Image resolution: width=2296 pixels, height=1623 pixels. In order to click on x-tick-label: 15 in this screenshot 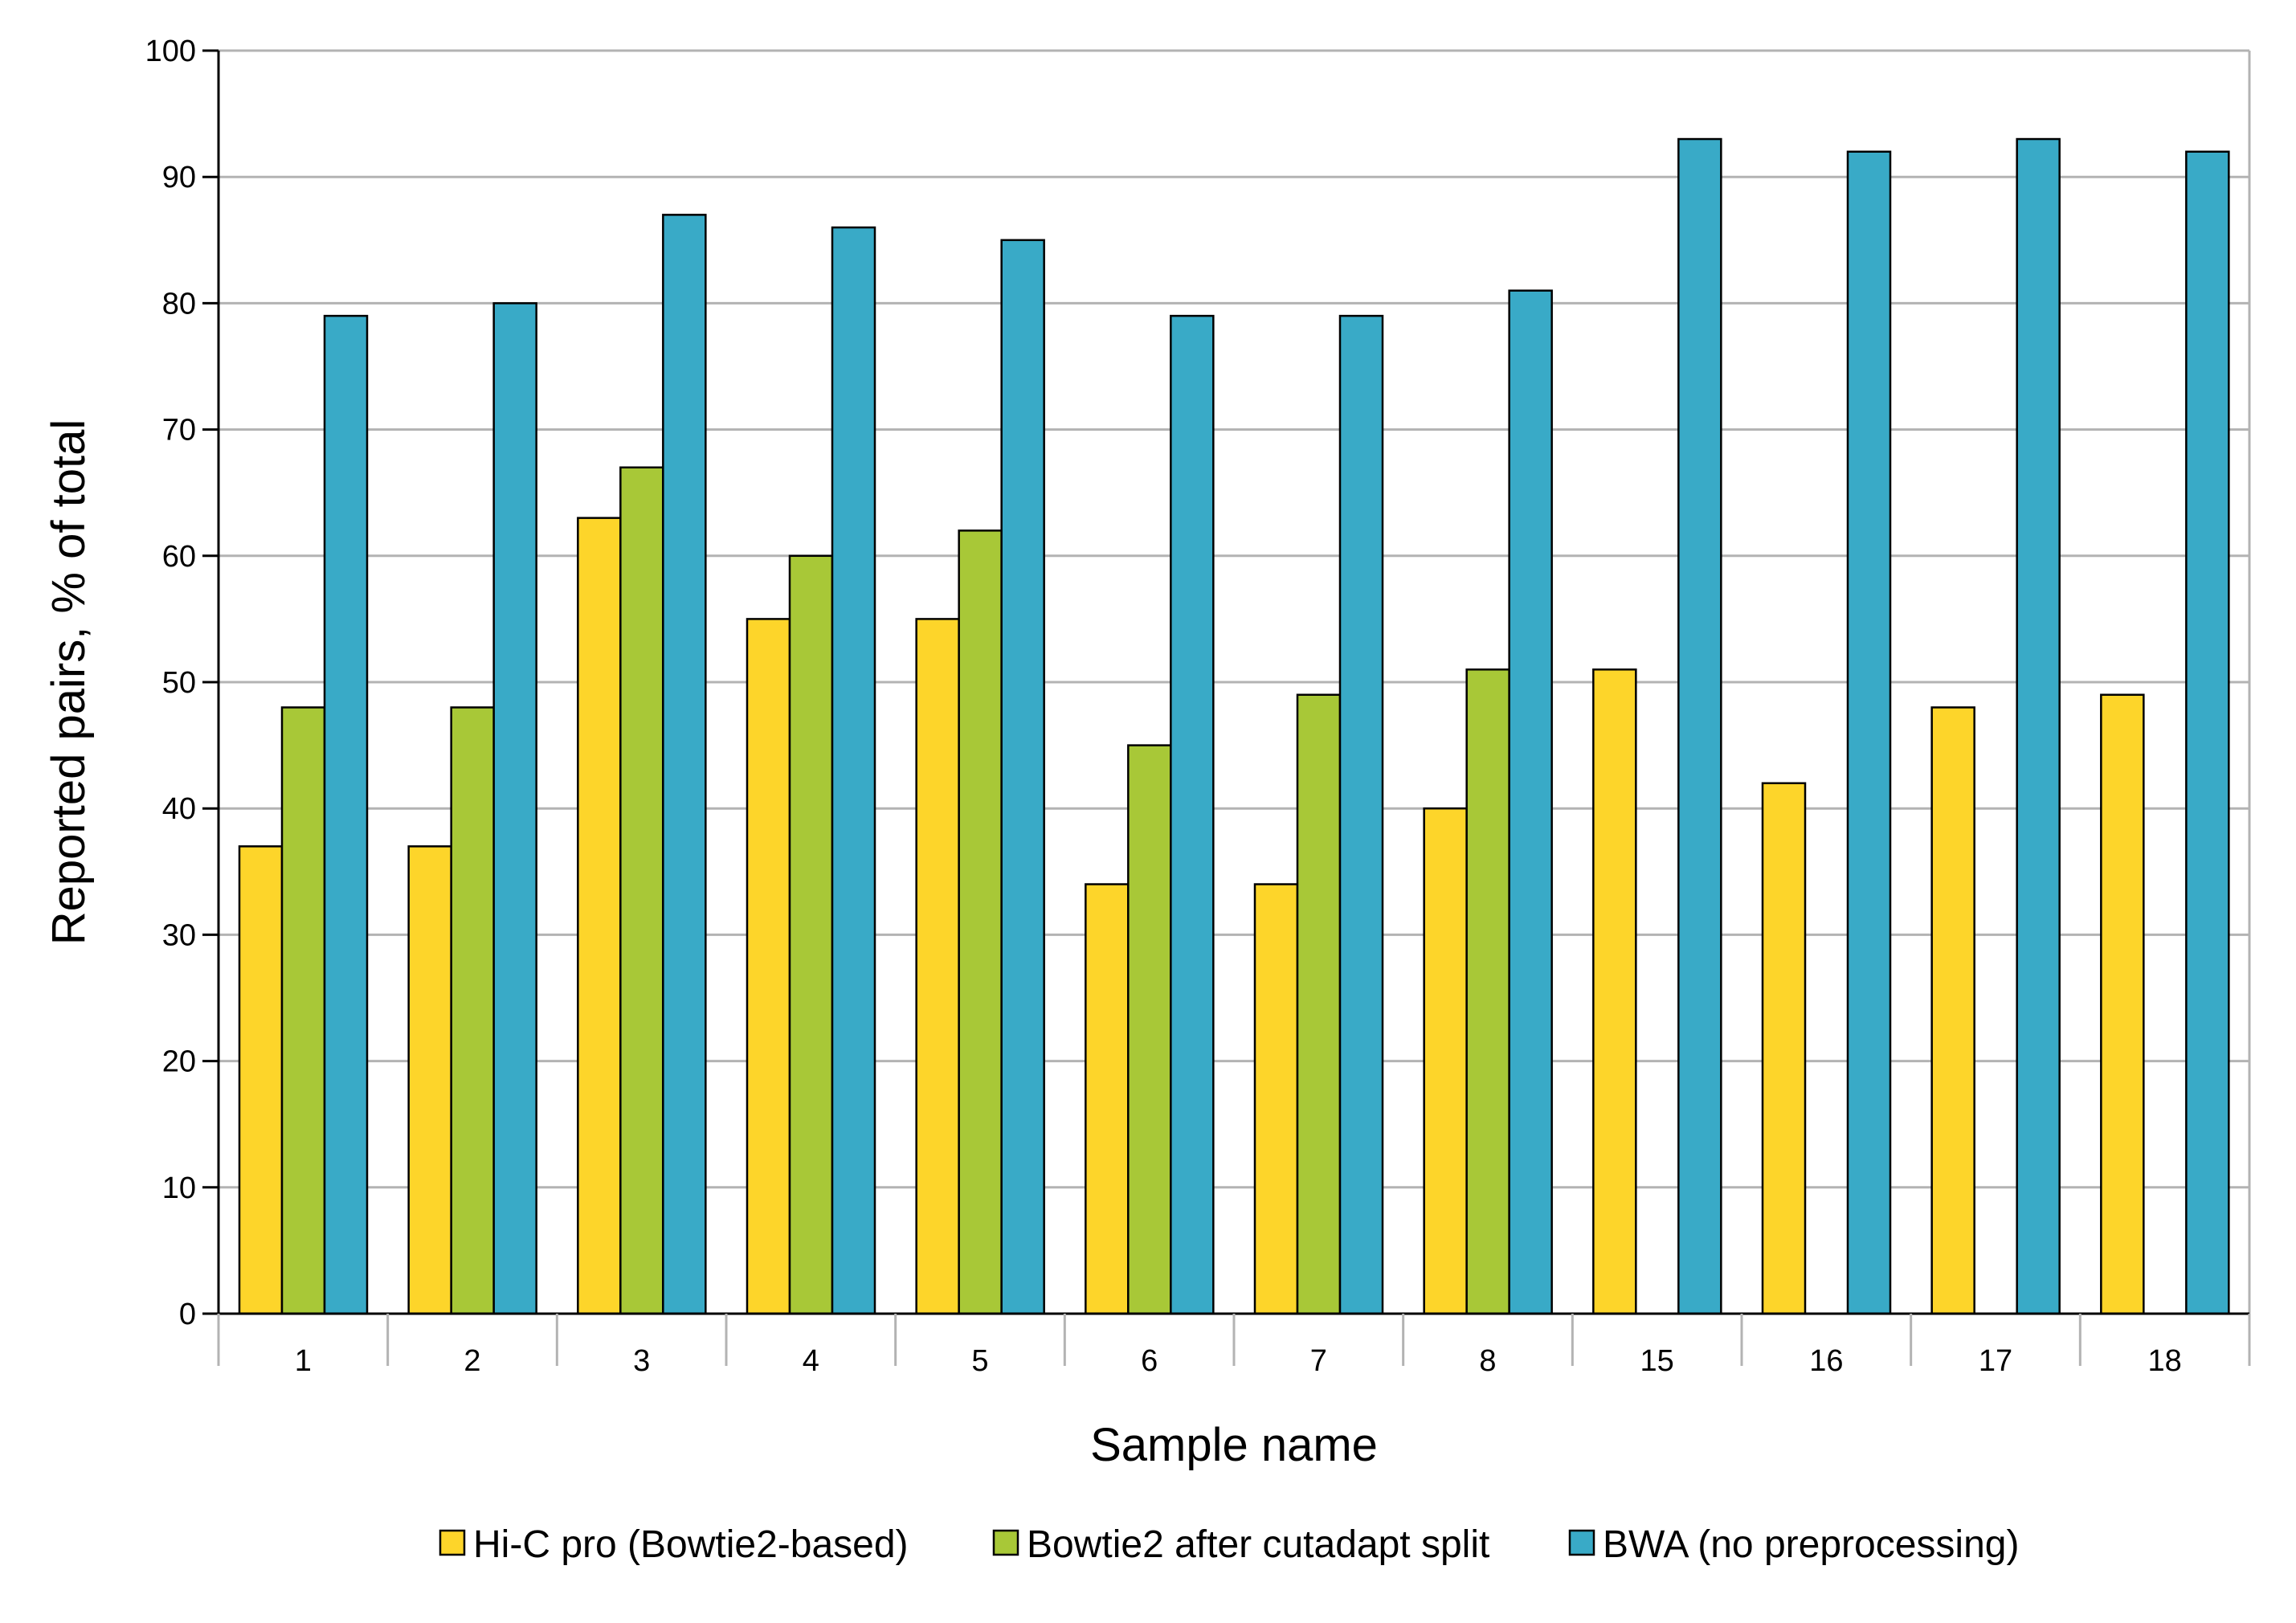, I will do `click(1657, 1361)`.